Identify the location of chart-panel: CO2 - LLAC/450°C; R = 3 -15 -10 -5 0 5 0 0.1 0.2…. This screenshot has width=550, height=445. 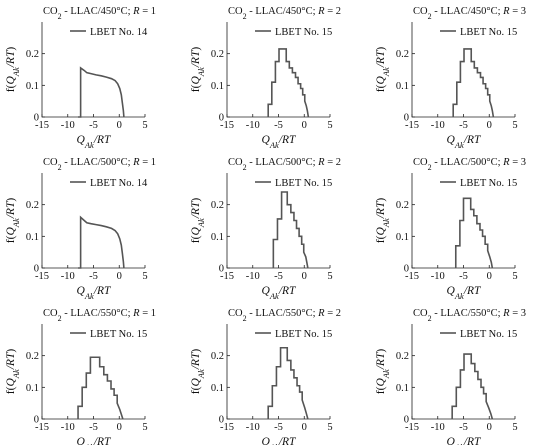
(450, 78).